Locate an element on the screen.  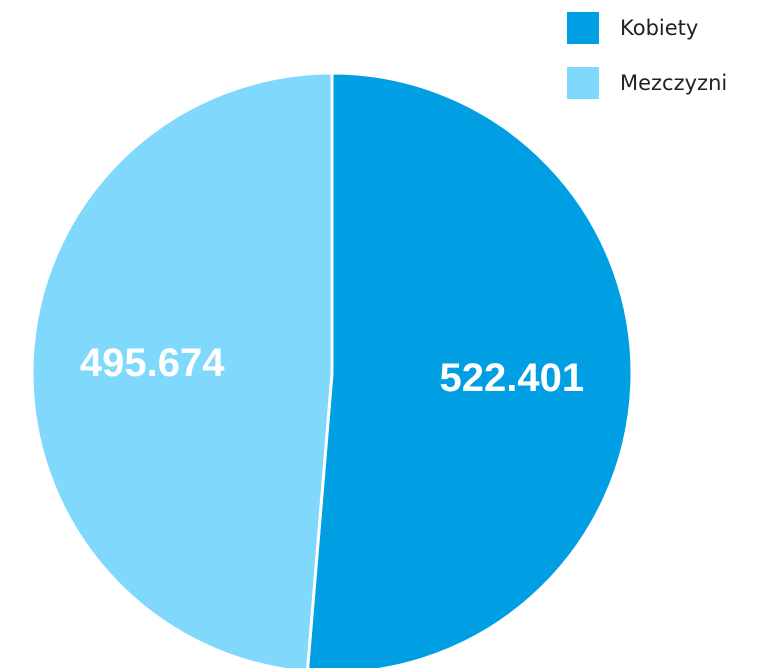
value-label: 522.401 is located at coordinates (512, 378).